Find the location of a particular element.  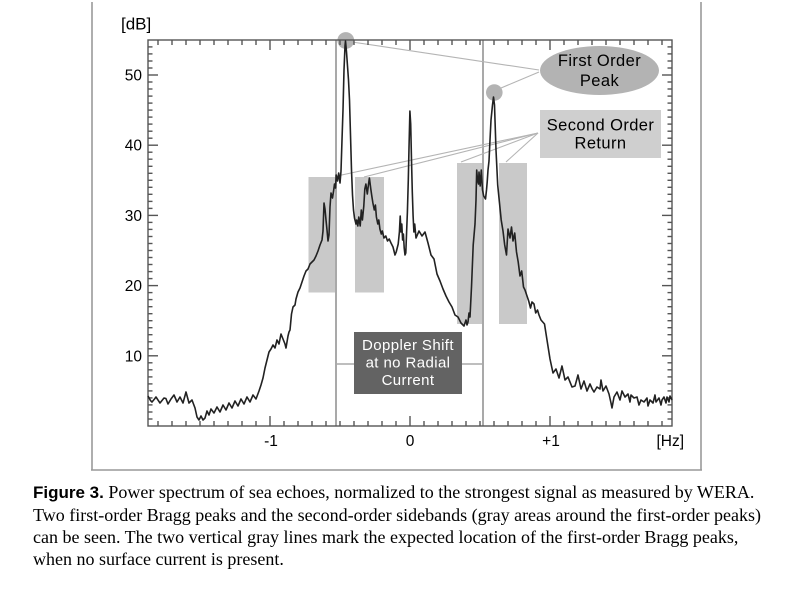

svg-text: 40 is located at coordinates (134, 146).